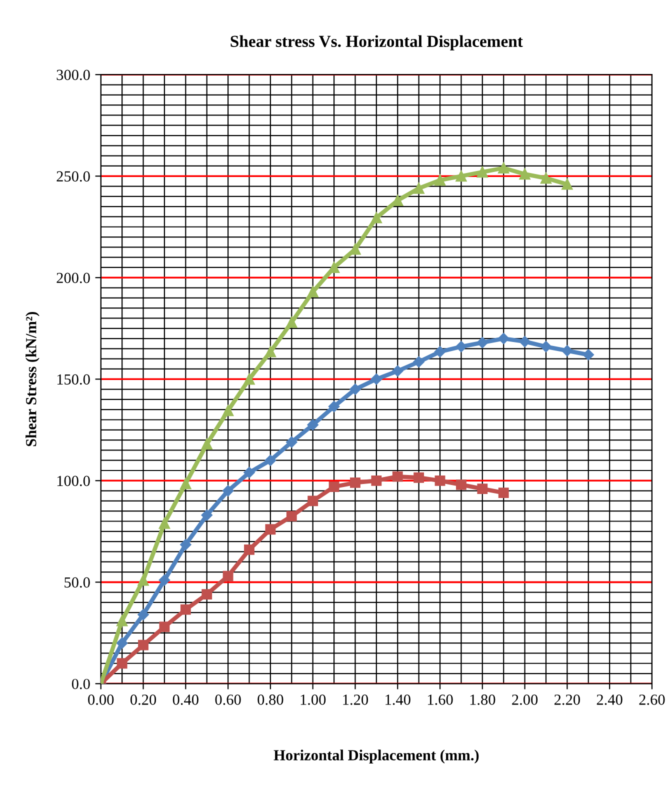 The image size is (668, 811). What do you see at coordinates (73, 379) in the screenshot?
I see `y-tick-label: 150.0` at bounding box center [73, 379].